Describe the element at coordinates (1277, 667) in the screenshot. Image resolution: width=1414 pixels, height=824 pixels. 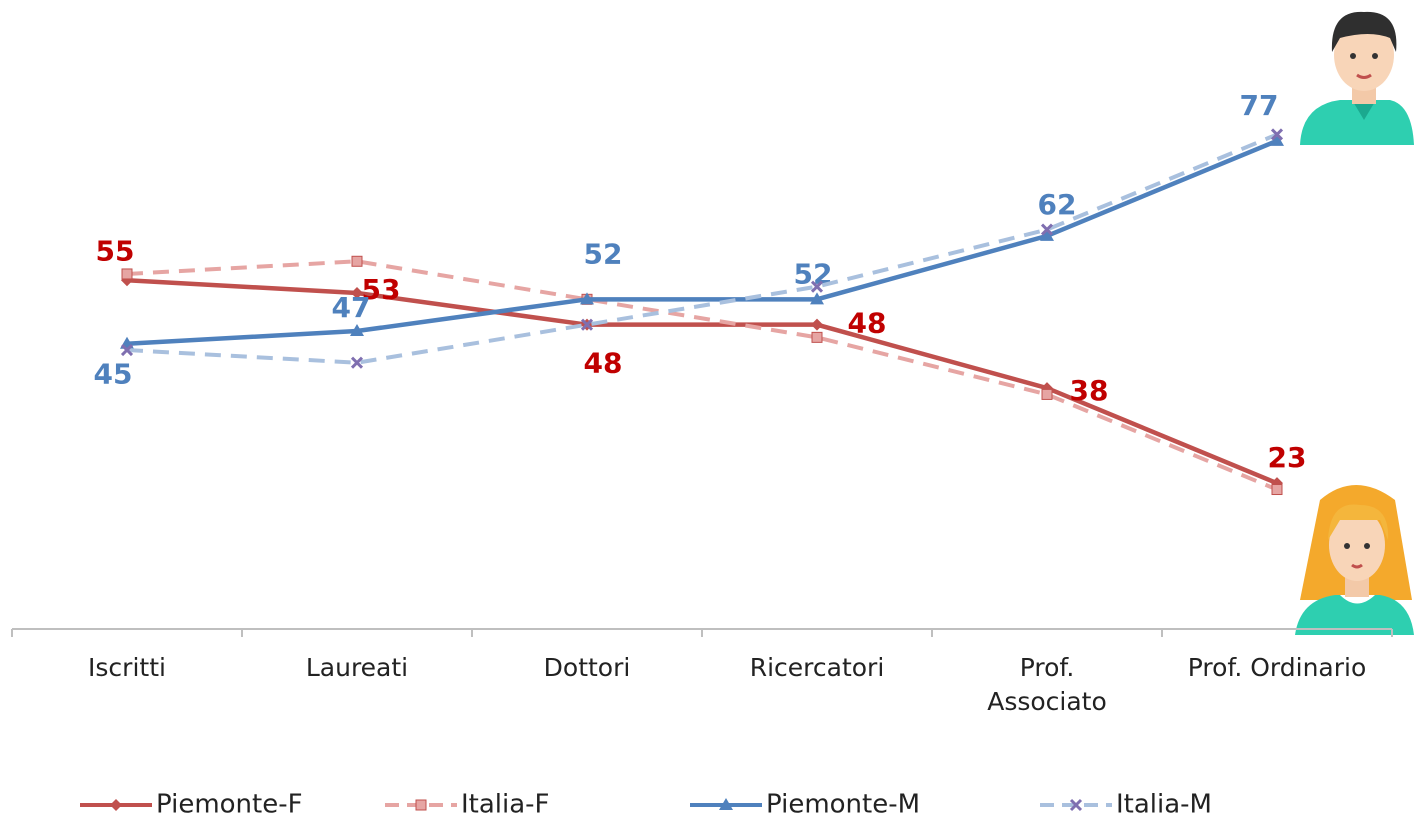
I see `x-tick-label: Prof. Ordinario` at that location.